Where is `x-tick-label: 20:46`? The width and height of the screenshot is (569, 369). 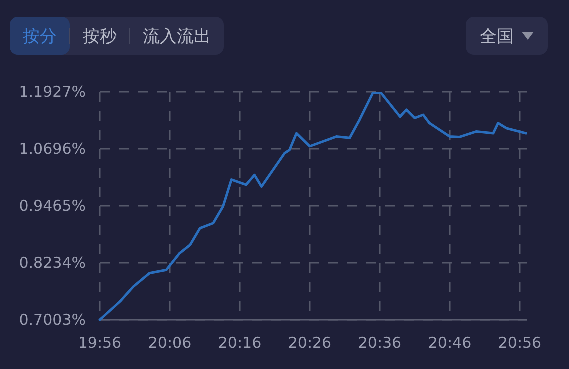 x-tick-label: 20:46 is located at coordinates (450, 343).